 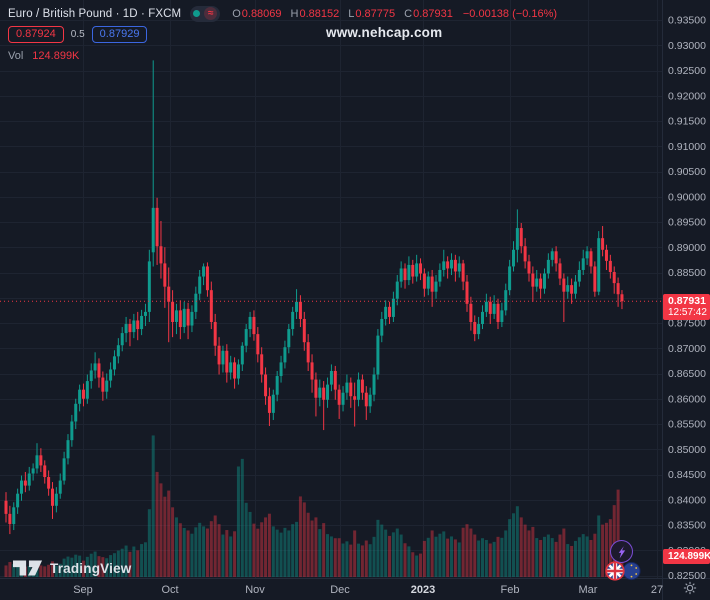 I want to click on price-tick-label: 0.84500, so click(x=687, y=475).